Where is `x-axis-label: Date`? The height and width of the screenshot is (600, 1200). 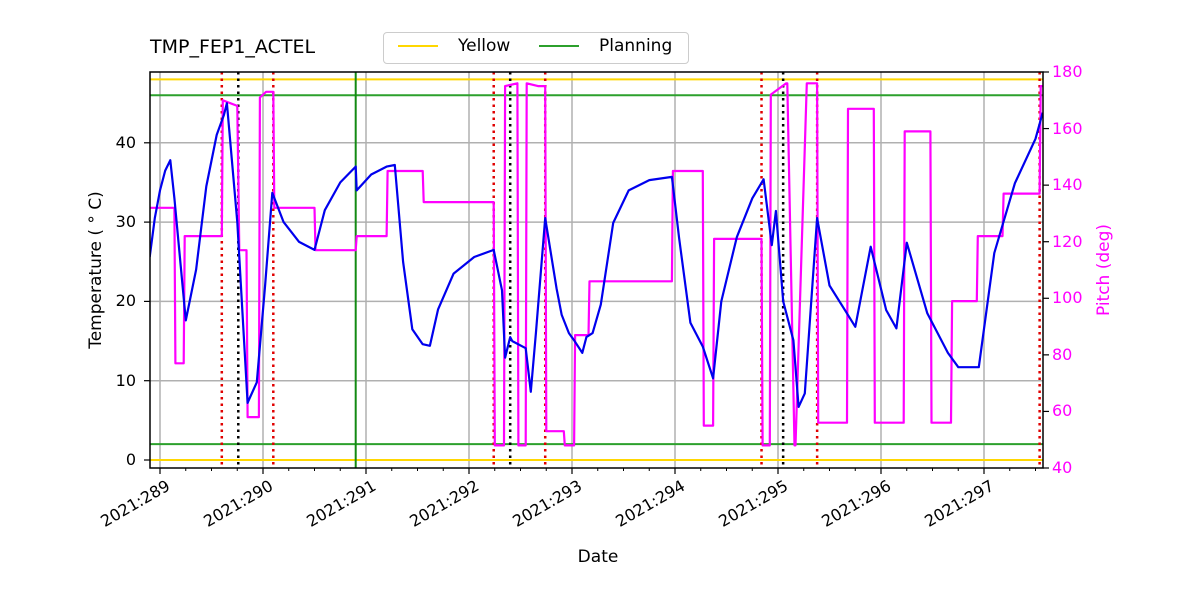
x-axis-label: Date is located at coordinates (598, 557).